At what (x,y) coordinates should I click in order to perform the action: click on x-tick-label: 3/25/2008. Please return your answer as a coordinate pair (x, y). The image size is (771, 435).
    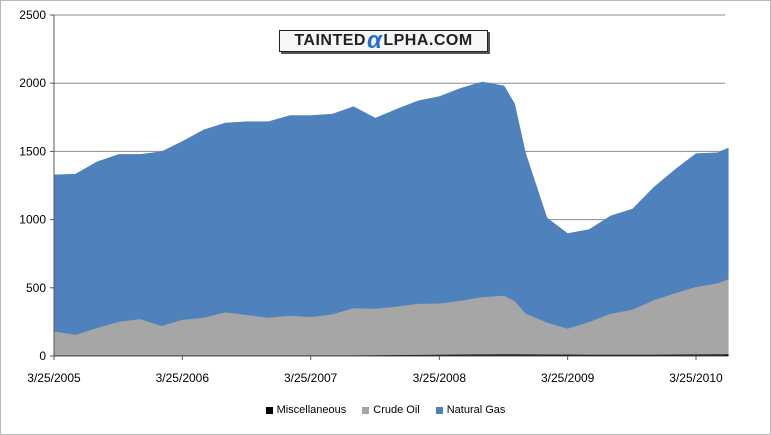
    Looking at the image, I should click on (440, 378).